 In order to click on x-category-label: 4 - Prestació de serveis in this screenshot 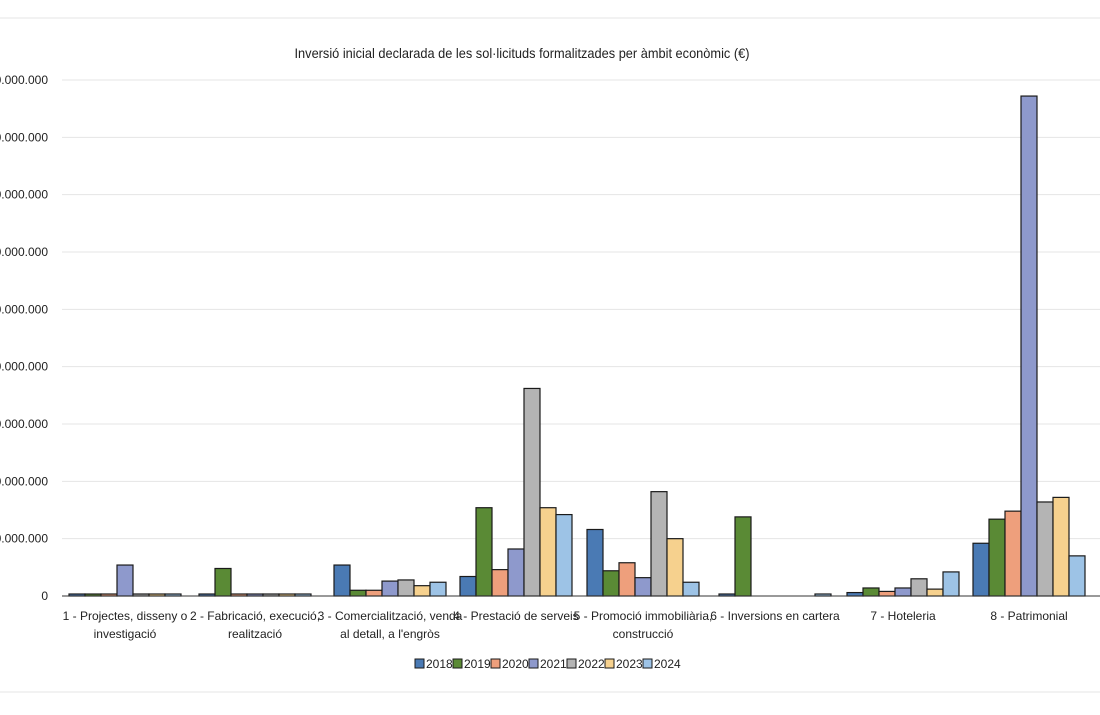, I will do `click(515, 616)`.